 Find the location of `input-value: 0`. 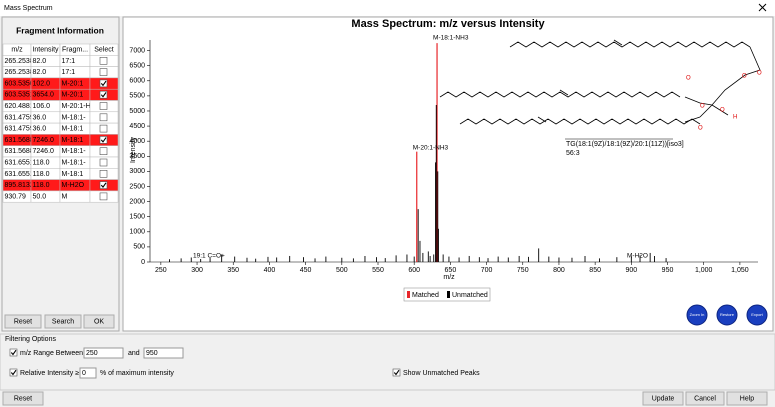

input-value: 0 is located at coordinates (84, 373).